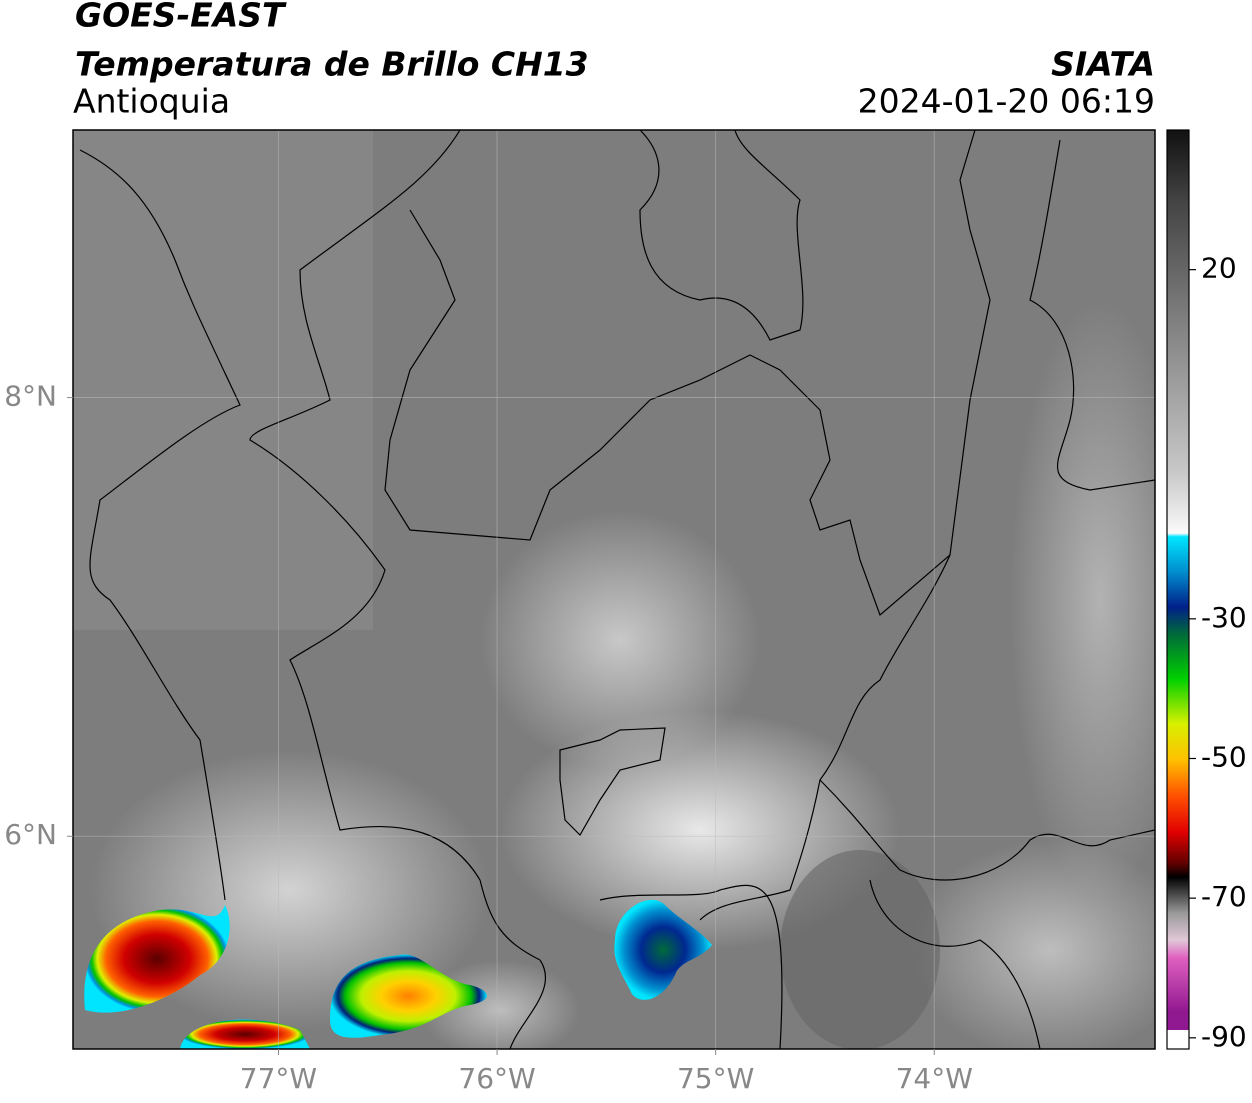 The width and height of the screenshot is (1252, 1103). What do you see at coordinates (1224, 756) in the screenshot?
I see `colorbar-tick-label: -50` at bounding box center [1224, 756].